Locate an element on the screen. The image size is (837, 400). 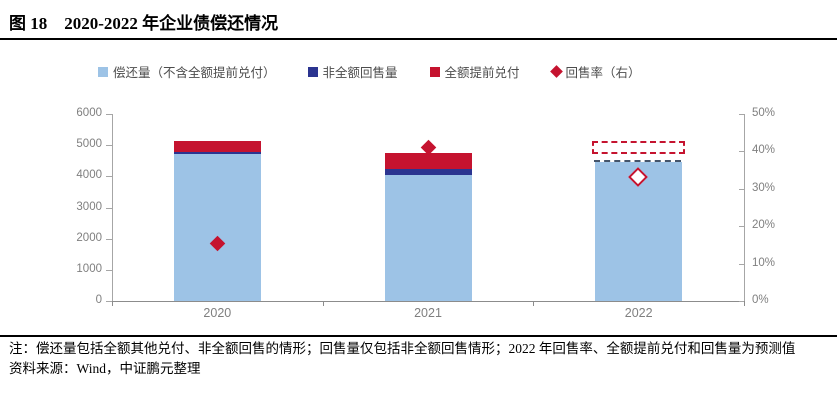
figure-title: 2020-2022 年企业债偿还情况 is located at coordinates (171, 23).